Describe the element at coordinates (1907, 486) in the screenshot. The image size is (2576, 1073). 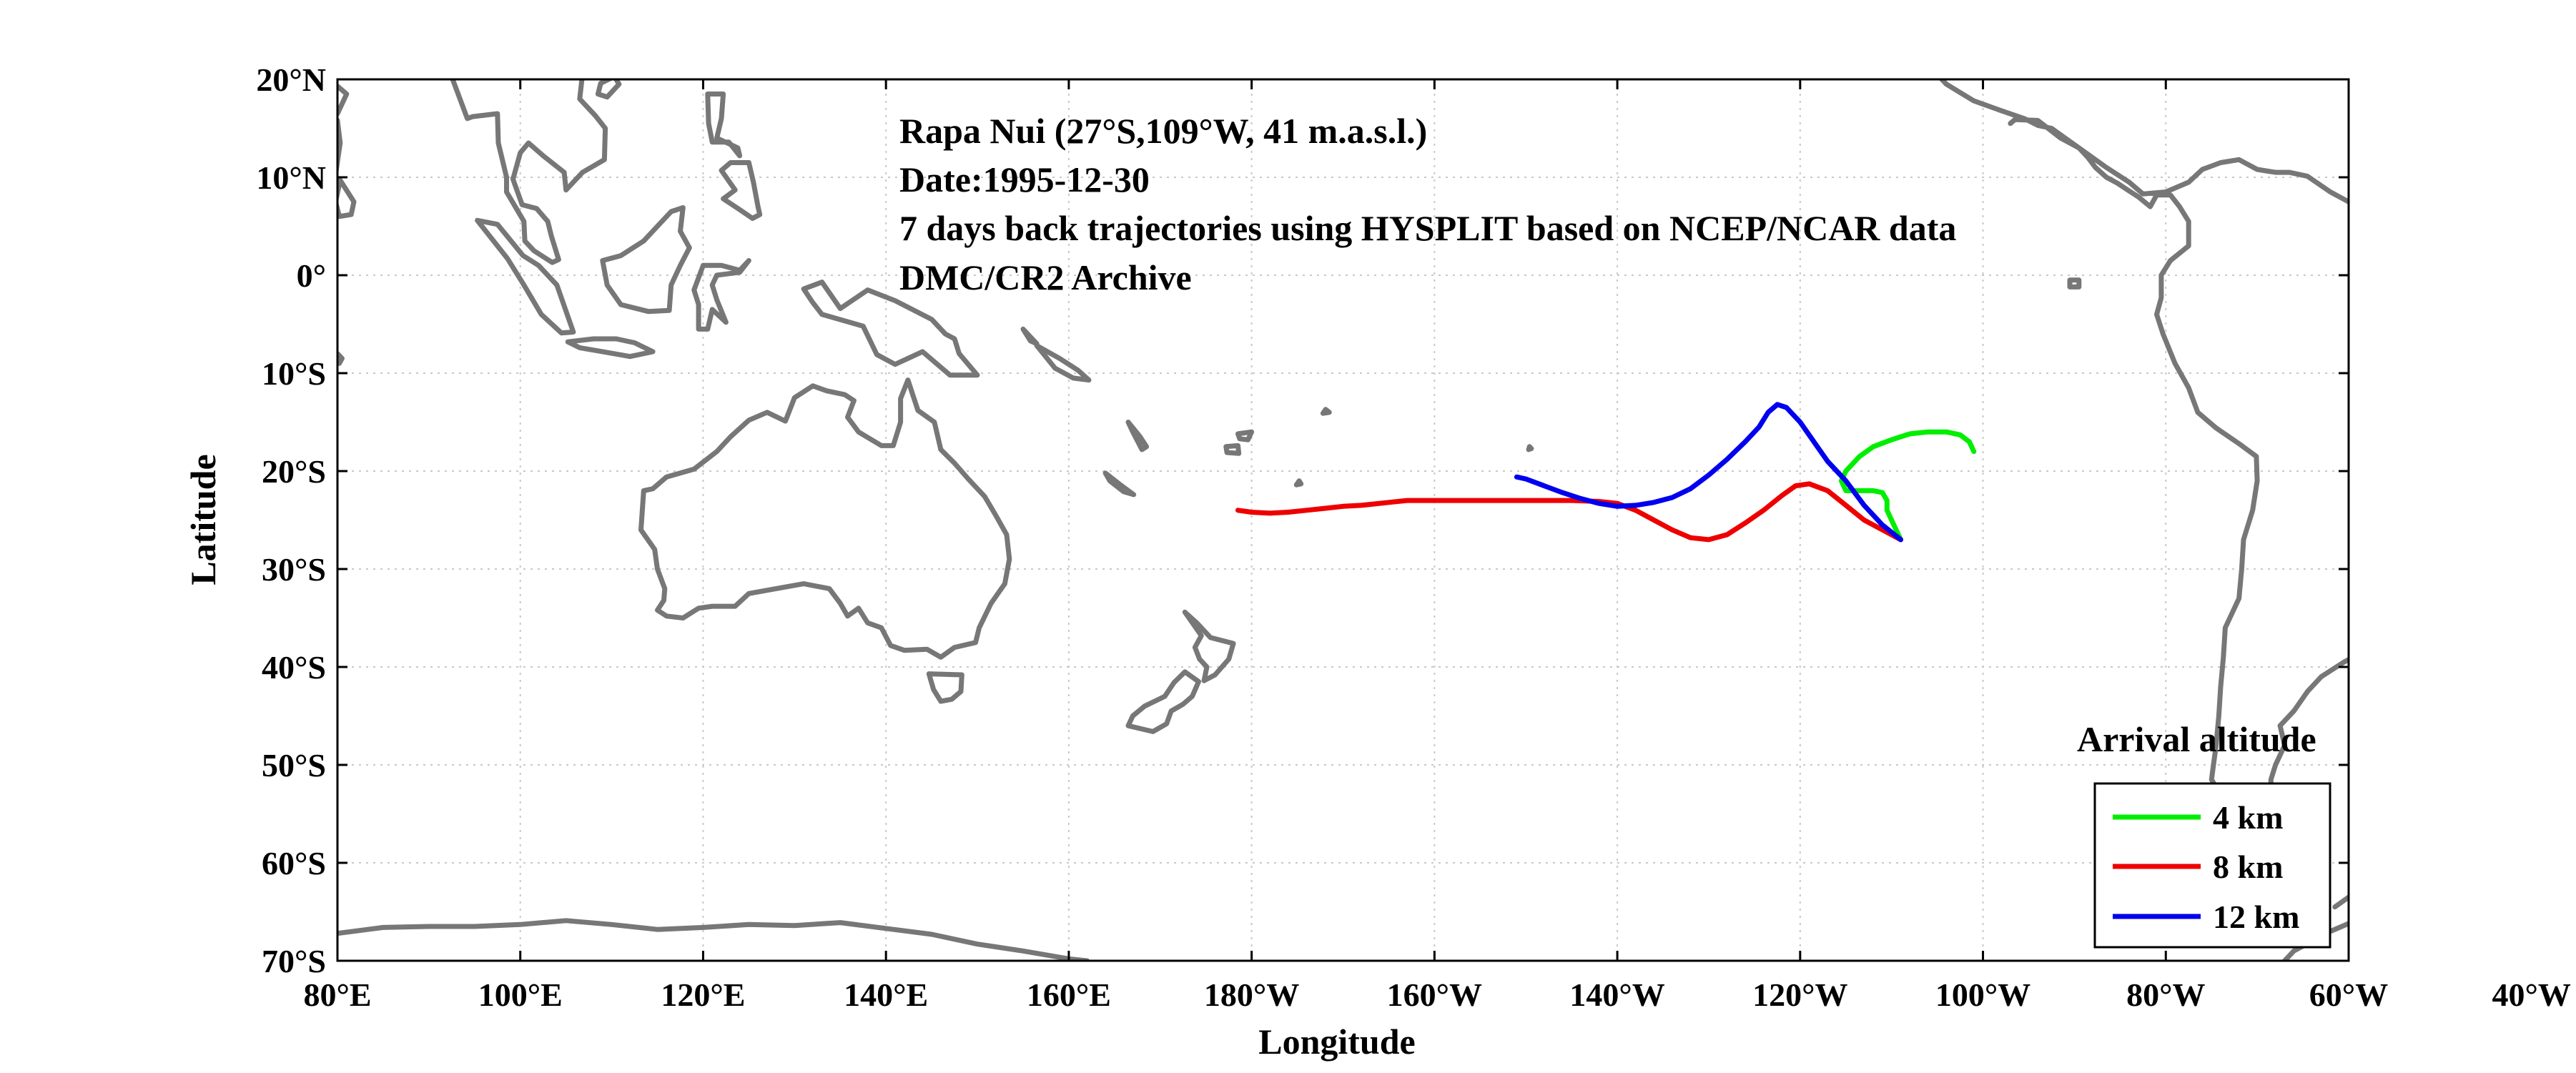
I see `trajectory-4km` at that location.